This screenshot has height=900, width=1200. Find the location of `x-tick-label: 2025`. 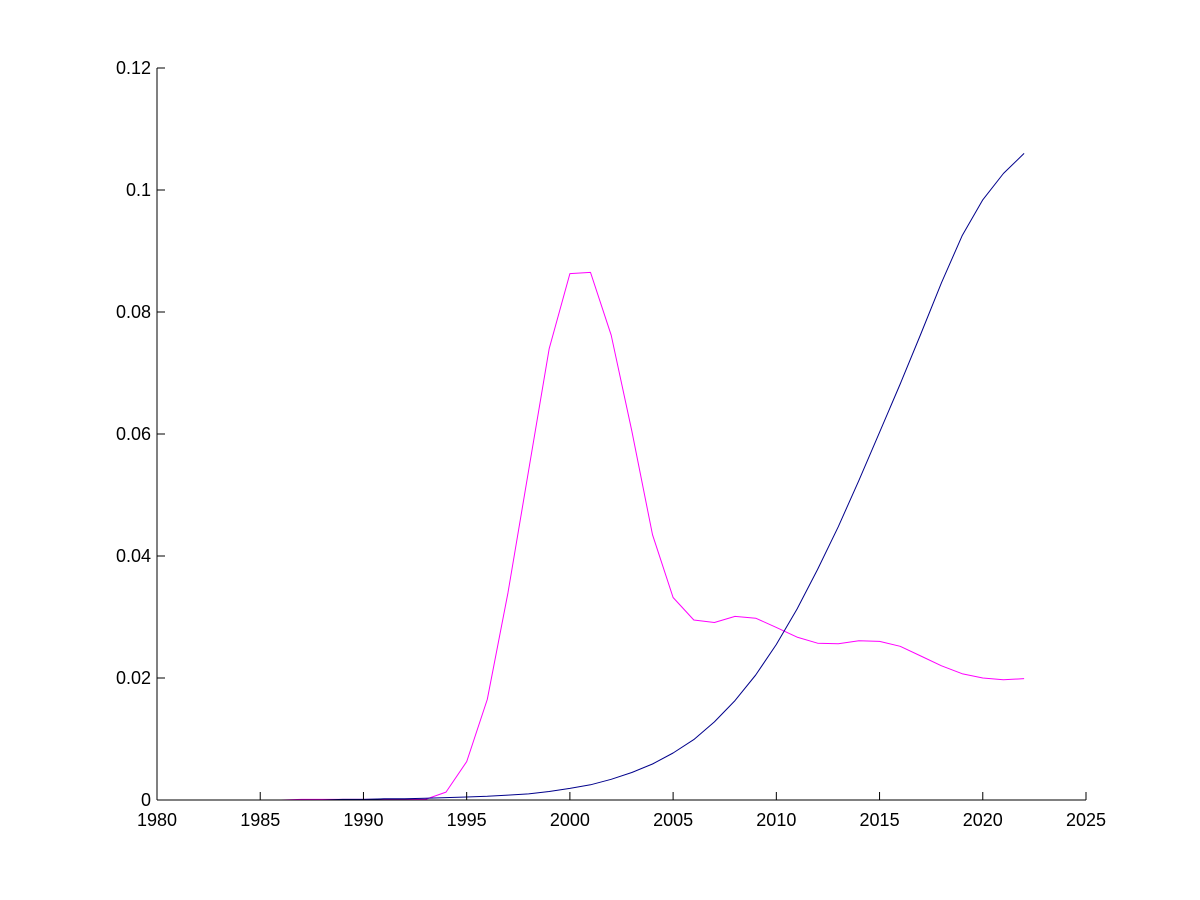

x-tick-label: 2025 is located at coordinates (1086, 820).